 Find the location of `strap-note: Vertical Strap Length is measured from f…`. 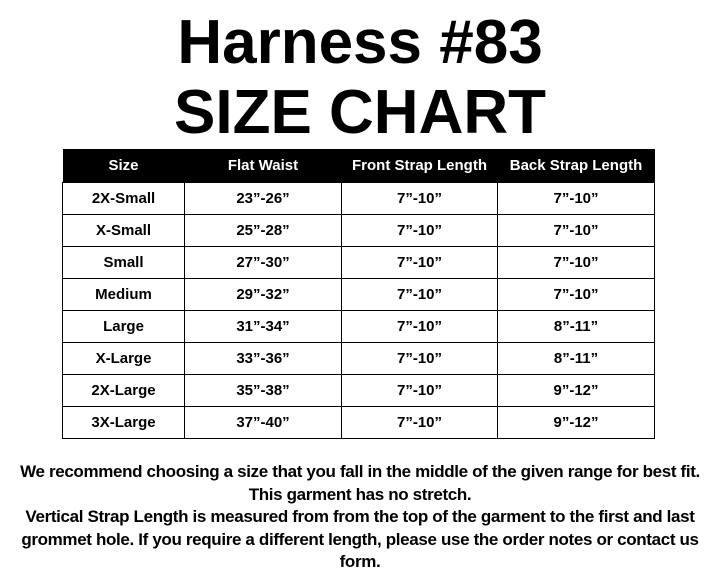

strap-note: Vertical Strap Length is measured from f… is located at coordinates (360, 539).